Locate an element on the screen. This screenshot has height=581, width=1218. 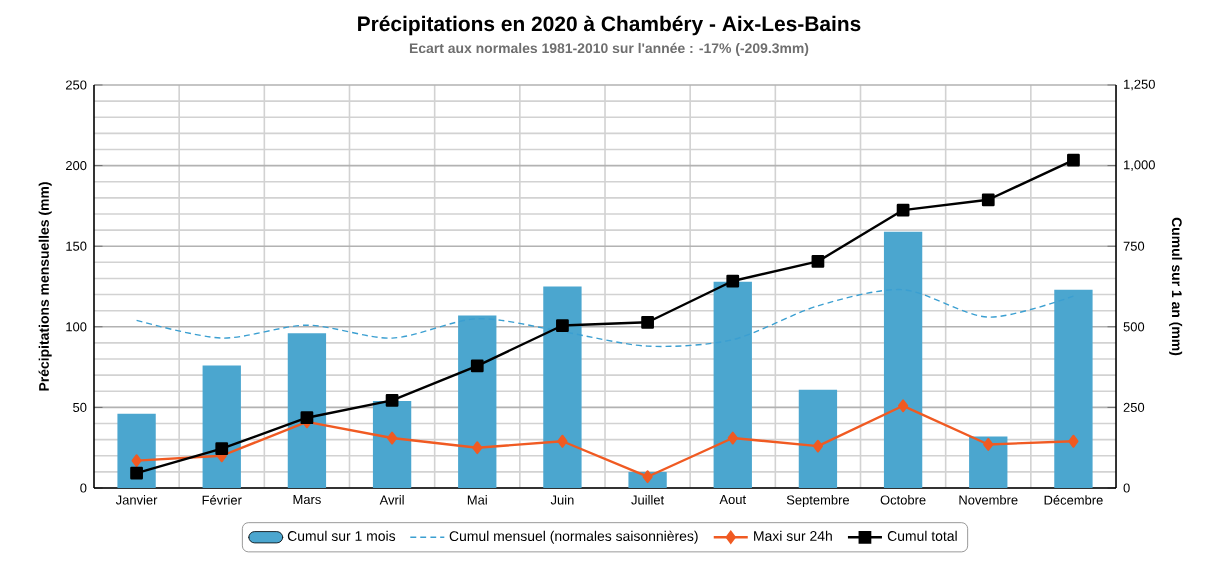
legend-label: Maxi sur 24h is located at coordinates (793, 535).